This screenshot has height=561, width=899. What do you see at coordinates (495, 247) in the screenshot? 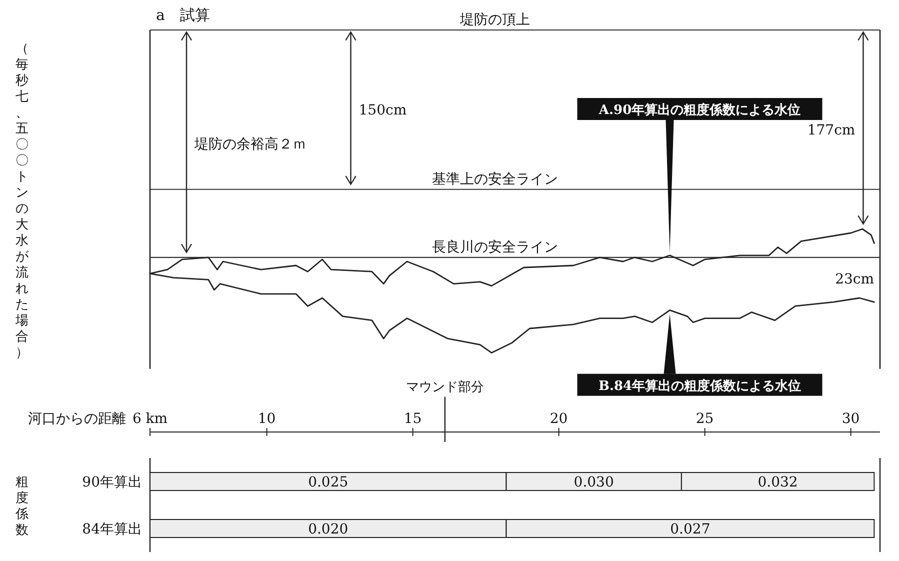
I see `ref-line-label: 長良川の安全ライン` at bounding box center [495, 247].